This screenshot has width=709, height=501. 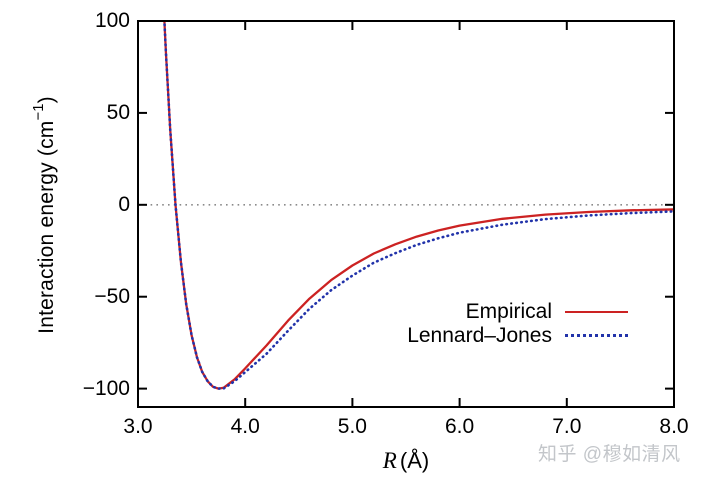 I want to click on legend-row-lennard-jones: Lennard–Jones, so click(x=503, y=335).